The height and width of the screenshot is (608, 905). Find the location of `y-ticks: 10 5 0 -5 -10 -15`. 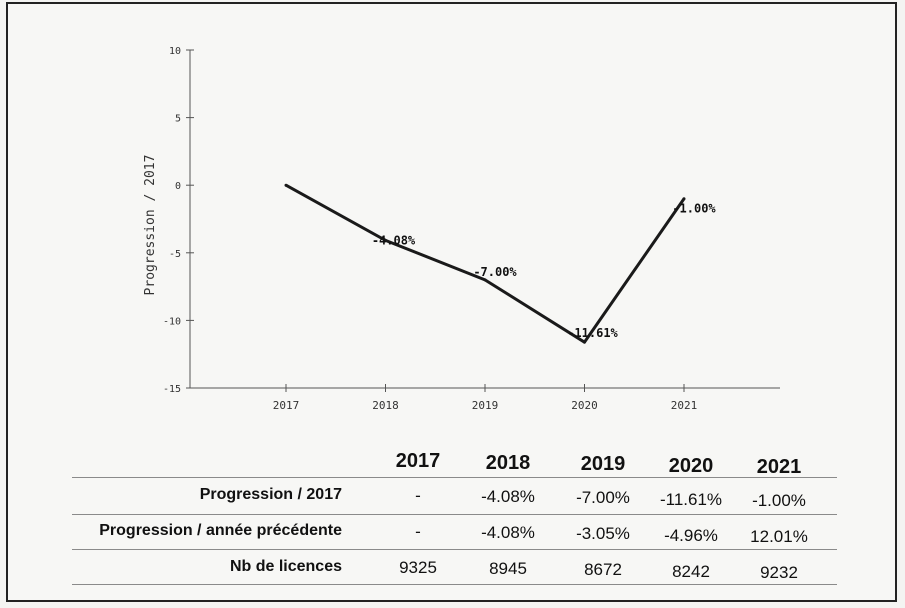

y-ticks: 10 5 0 -5 -10 -15 is located at coordinates (178, 220).